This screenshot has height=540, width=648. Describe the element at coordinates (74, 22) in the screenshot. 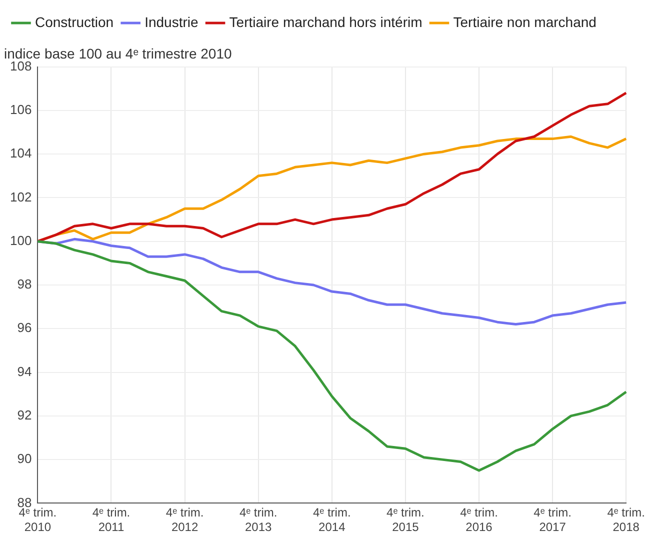

I see `legend-label: Construction` at that location.